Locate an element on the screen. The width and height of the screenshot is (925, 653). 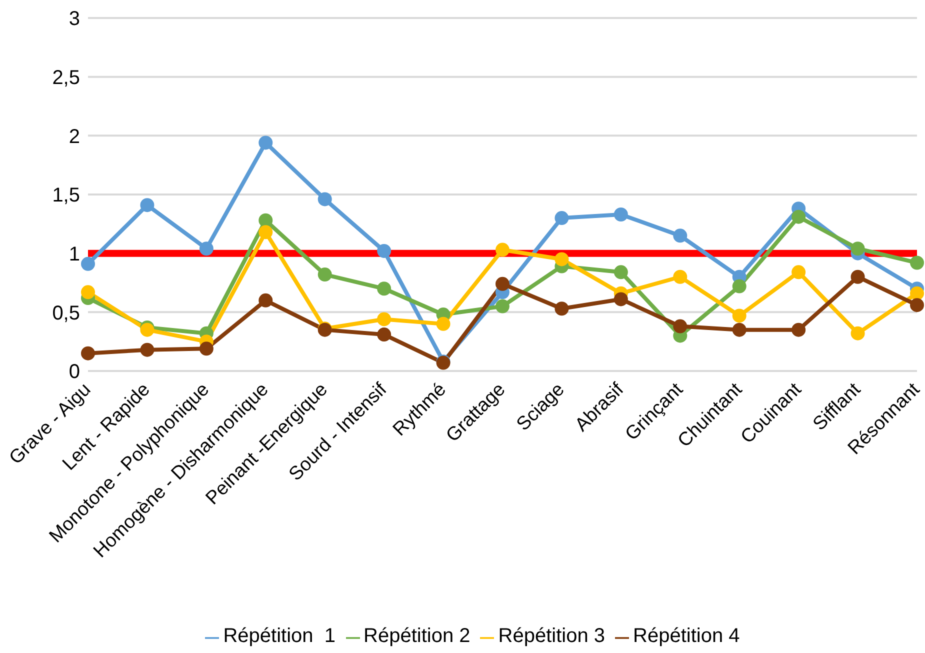
y-tick-label: 2,5 is located at coordinates (66, 77).